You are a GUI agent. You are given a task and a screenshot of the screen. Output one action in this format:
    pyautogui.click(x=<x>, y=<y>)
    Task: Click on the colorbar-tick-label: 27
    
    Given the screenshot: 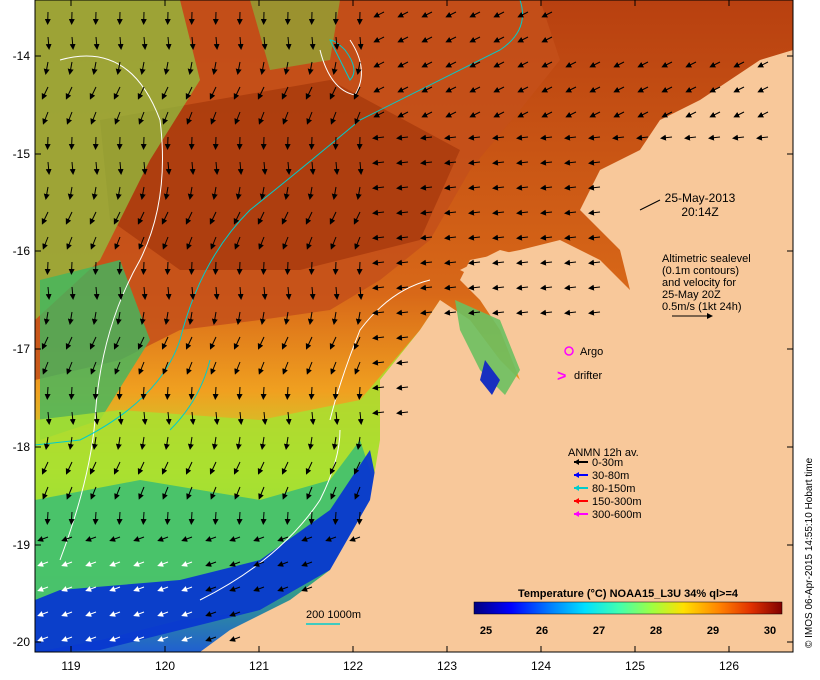 What is the action you would take?
    pyautogui.click(x=599, y=631)
    